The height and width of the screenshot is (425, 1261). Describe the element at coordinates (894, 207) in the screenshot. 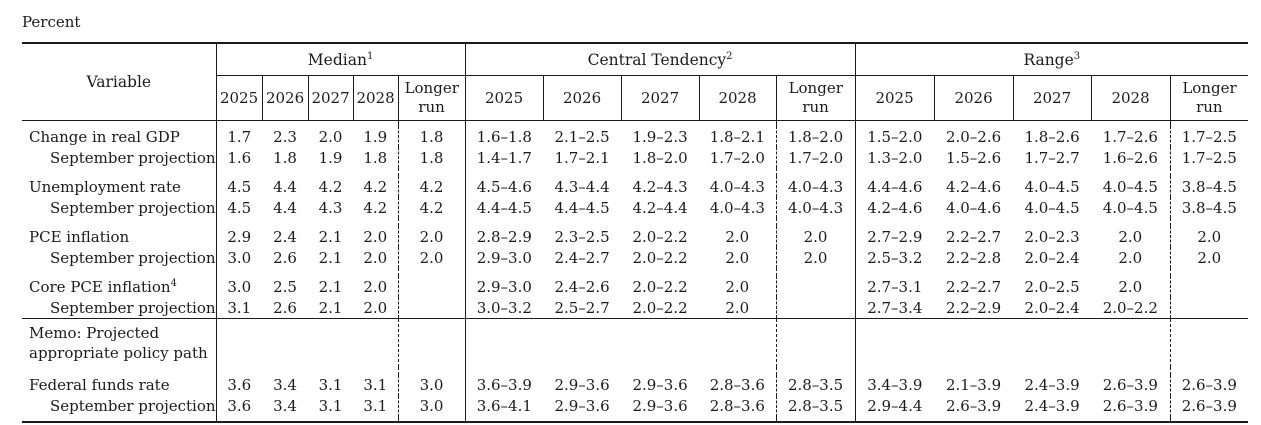

I see `value-cell: 4.2–4.6` at that location.